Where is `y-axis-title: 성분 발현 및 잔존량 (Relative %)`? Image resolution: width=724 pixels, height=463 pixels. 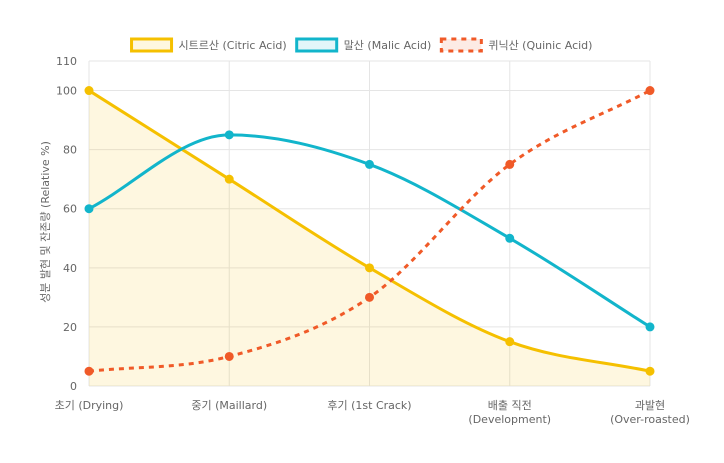 y-axis-title: 성분 발현 및 잔존량 (Relative %) is located at coordinates (45, 222).